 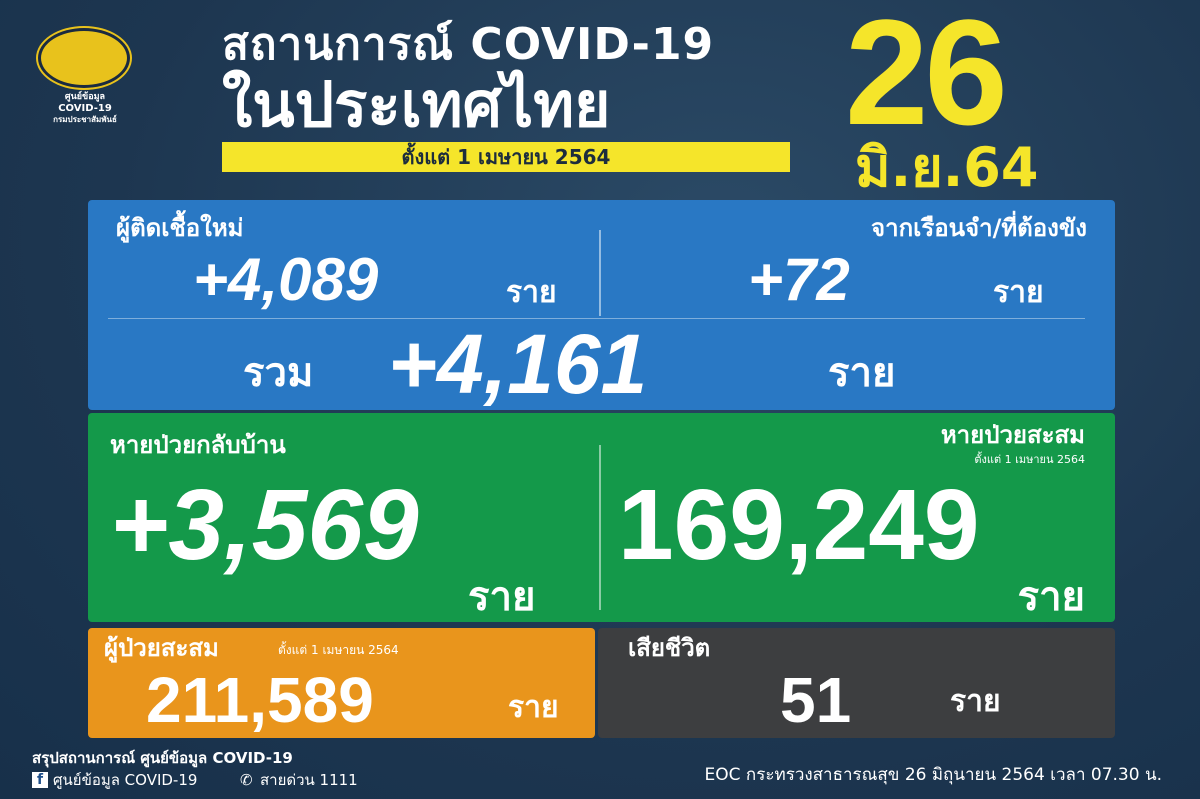 I want to click on recovered-value: +3,569, so click(x=264, y=525).